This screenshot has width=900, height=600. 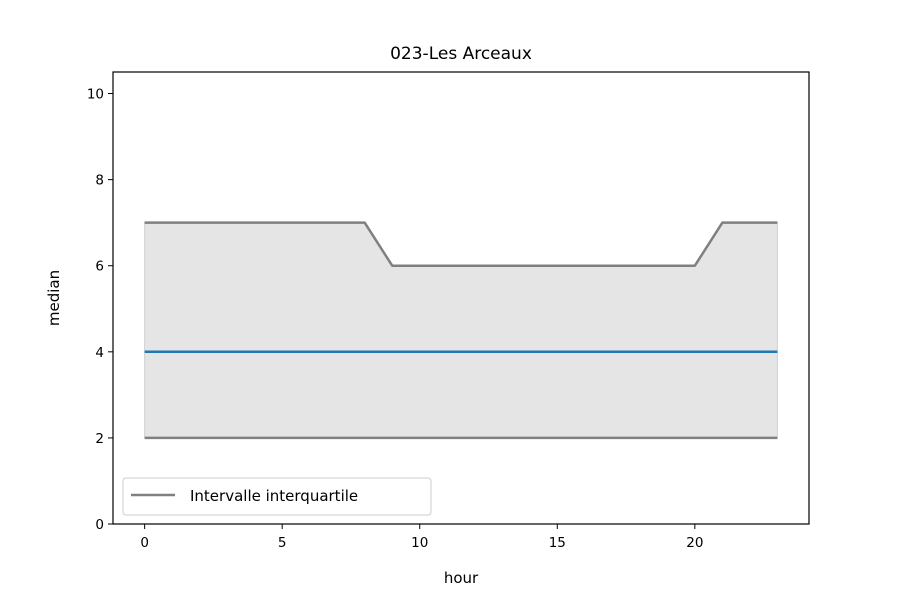 I want to click on chart-title: 023-Les Arceaux, so click(x=461, y=54).